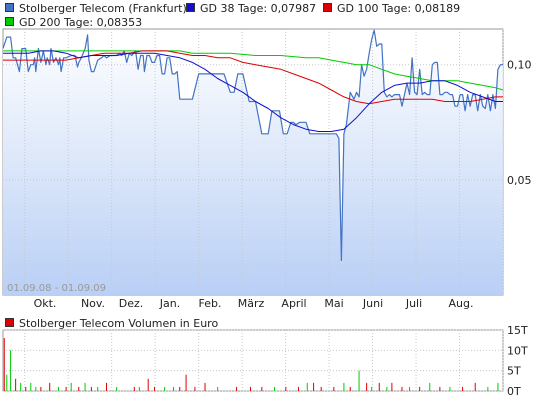  I want to click on legend-gd200: GD 200 Tage: 0,08353, so click(73, 23).